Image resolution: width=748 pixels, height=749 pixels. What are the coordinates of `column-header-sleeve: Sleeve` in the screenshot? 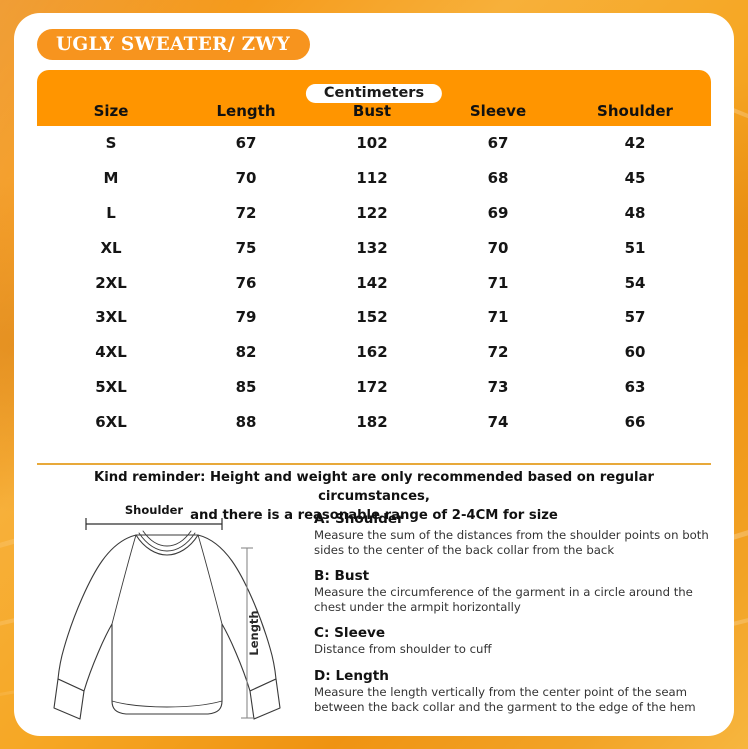 It's located at (498, 111).